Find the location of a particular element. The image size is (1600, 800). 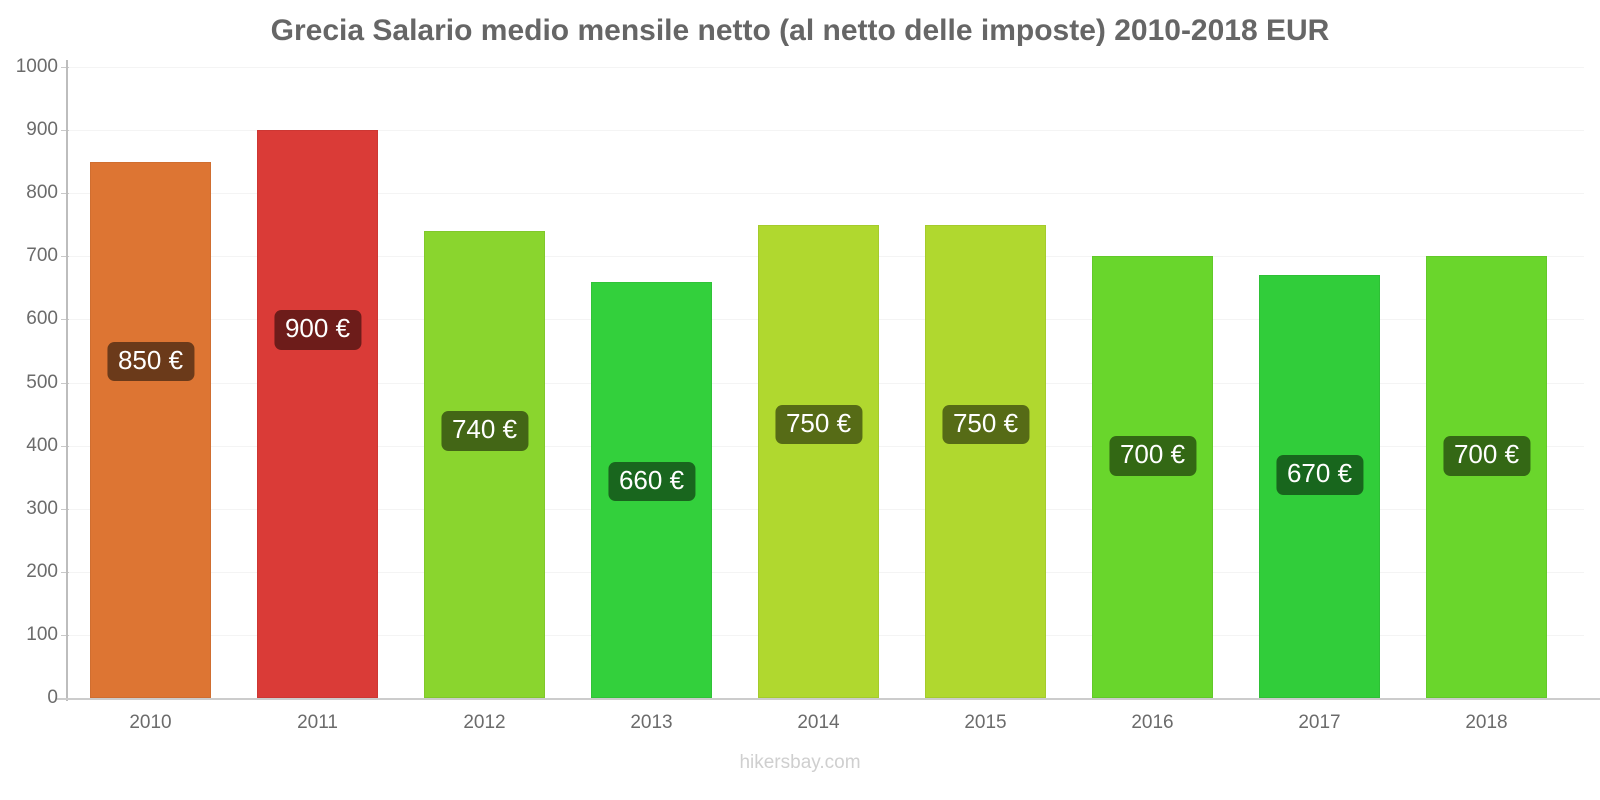

bar-value-label: 660 € is located at coordinates (651, 481).